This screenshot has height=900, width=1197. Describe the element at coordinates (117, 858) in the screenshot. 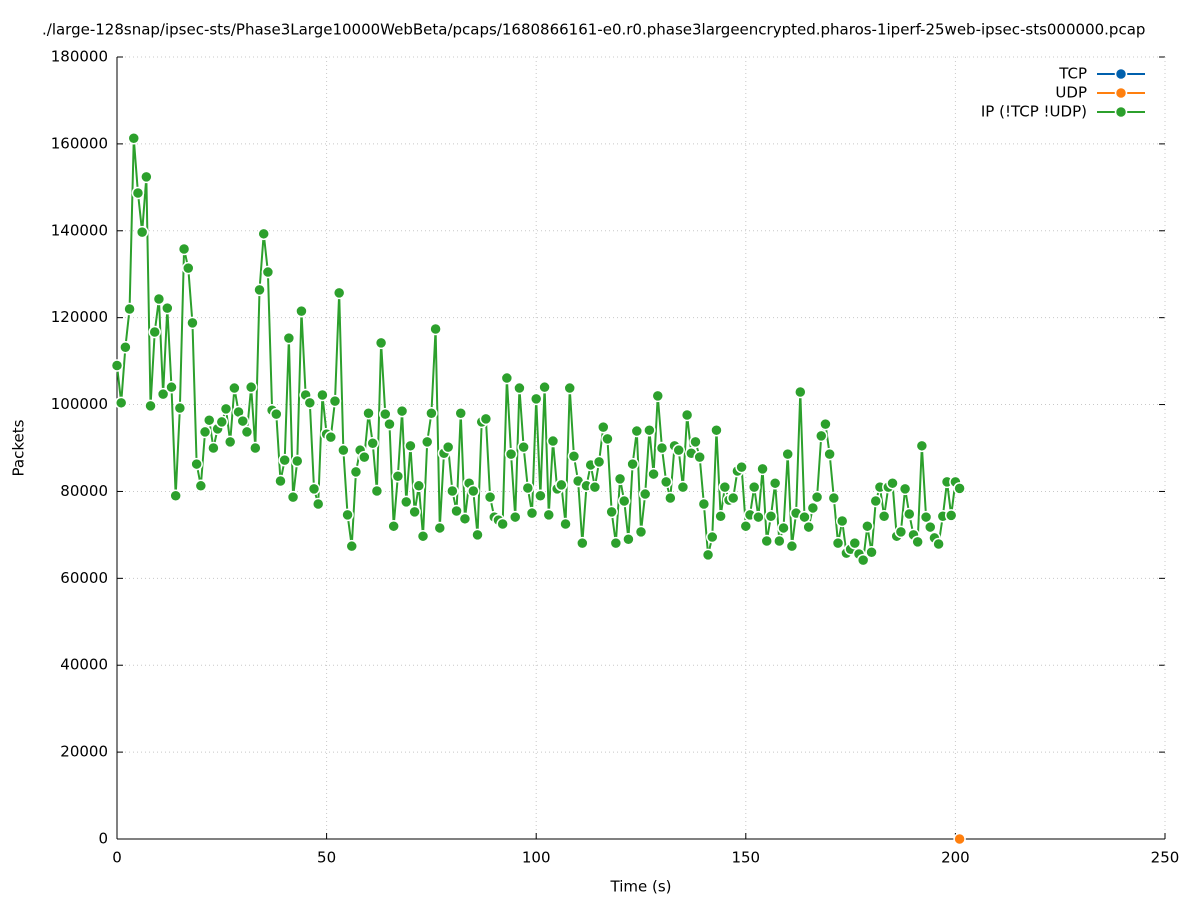

I see `x-tick-label: 0` at that location.